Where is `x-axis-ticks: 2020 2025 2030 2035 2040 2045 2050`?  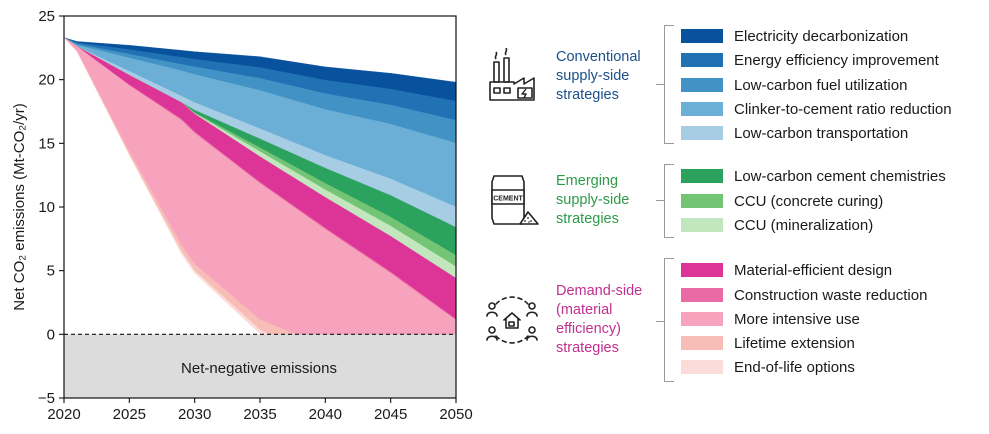 x-axis-ticks: 2020 2025 2030 2035 2040 2045 2050 is located at coordinates (260, 410).